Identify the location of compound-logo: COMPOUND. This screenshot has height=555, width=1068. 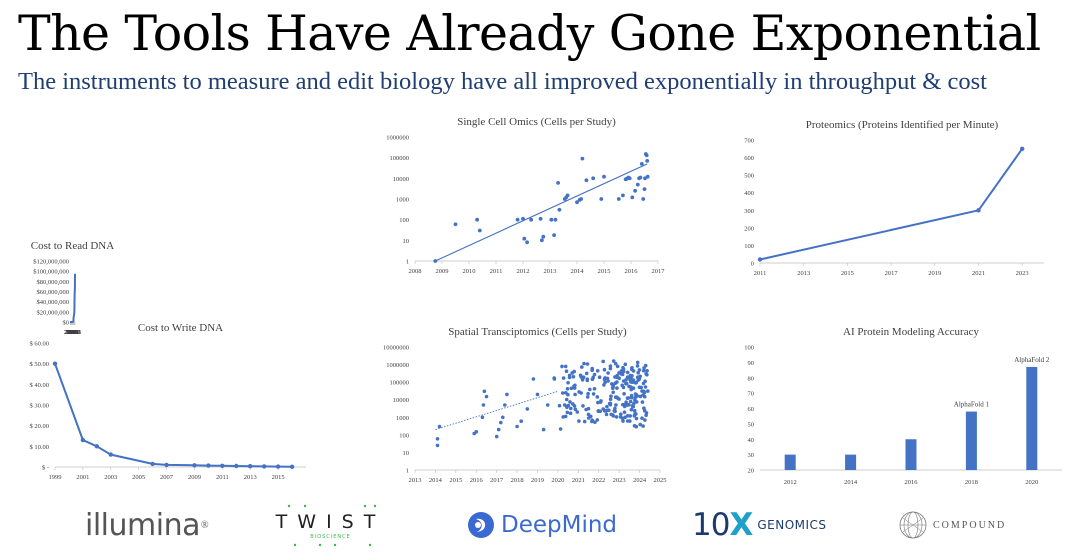
(952, 525).